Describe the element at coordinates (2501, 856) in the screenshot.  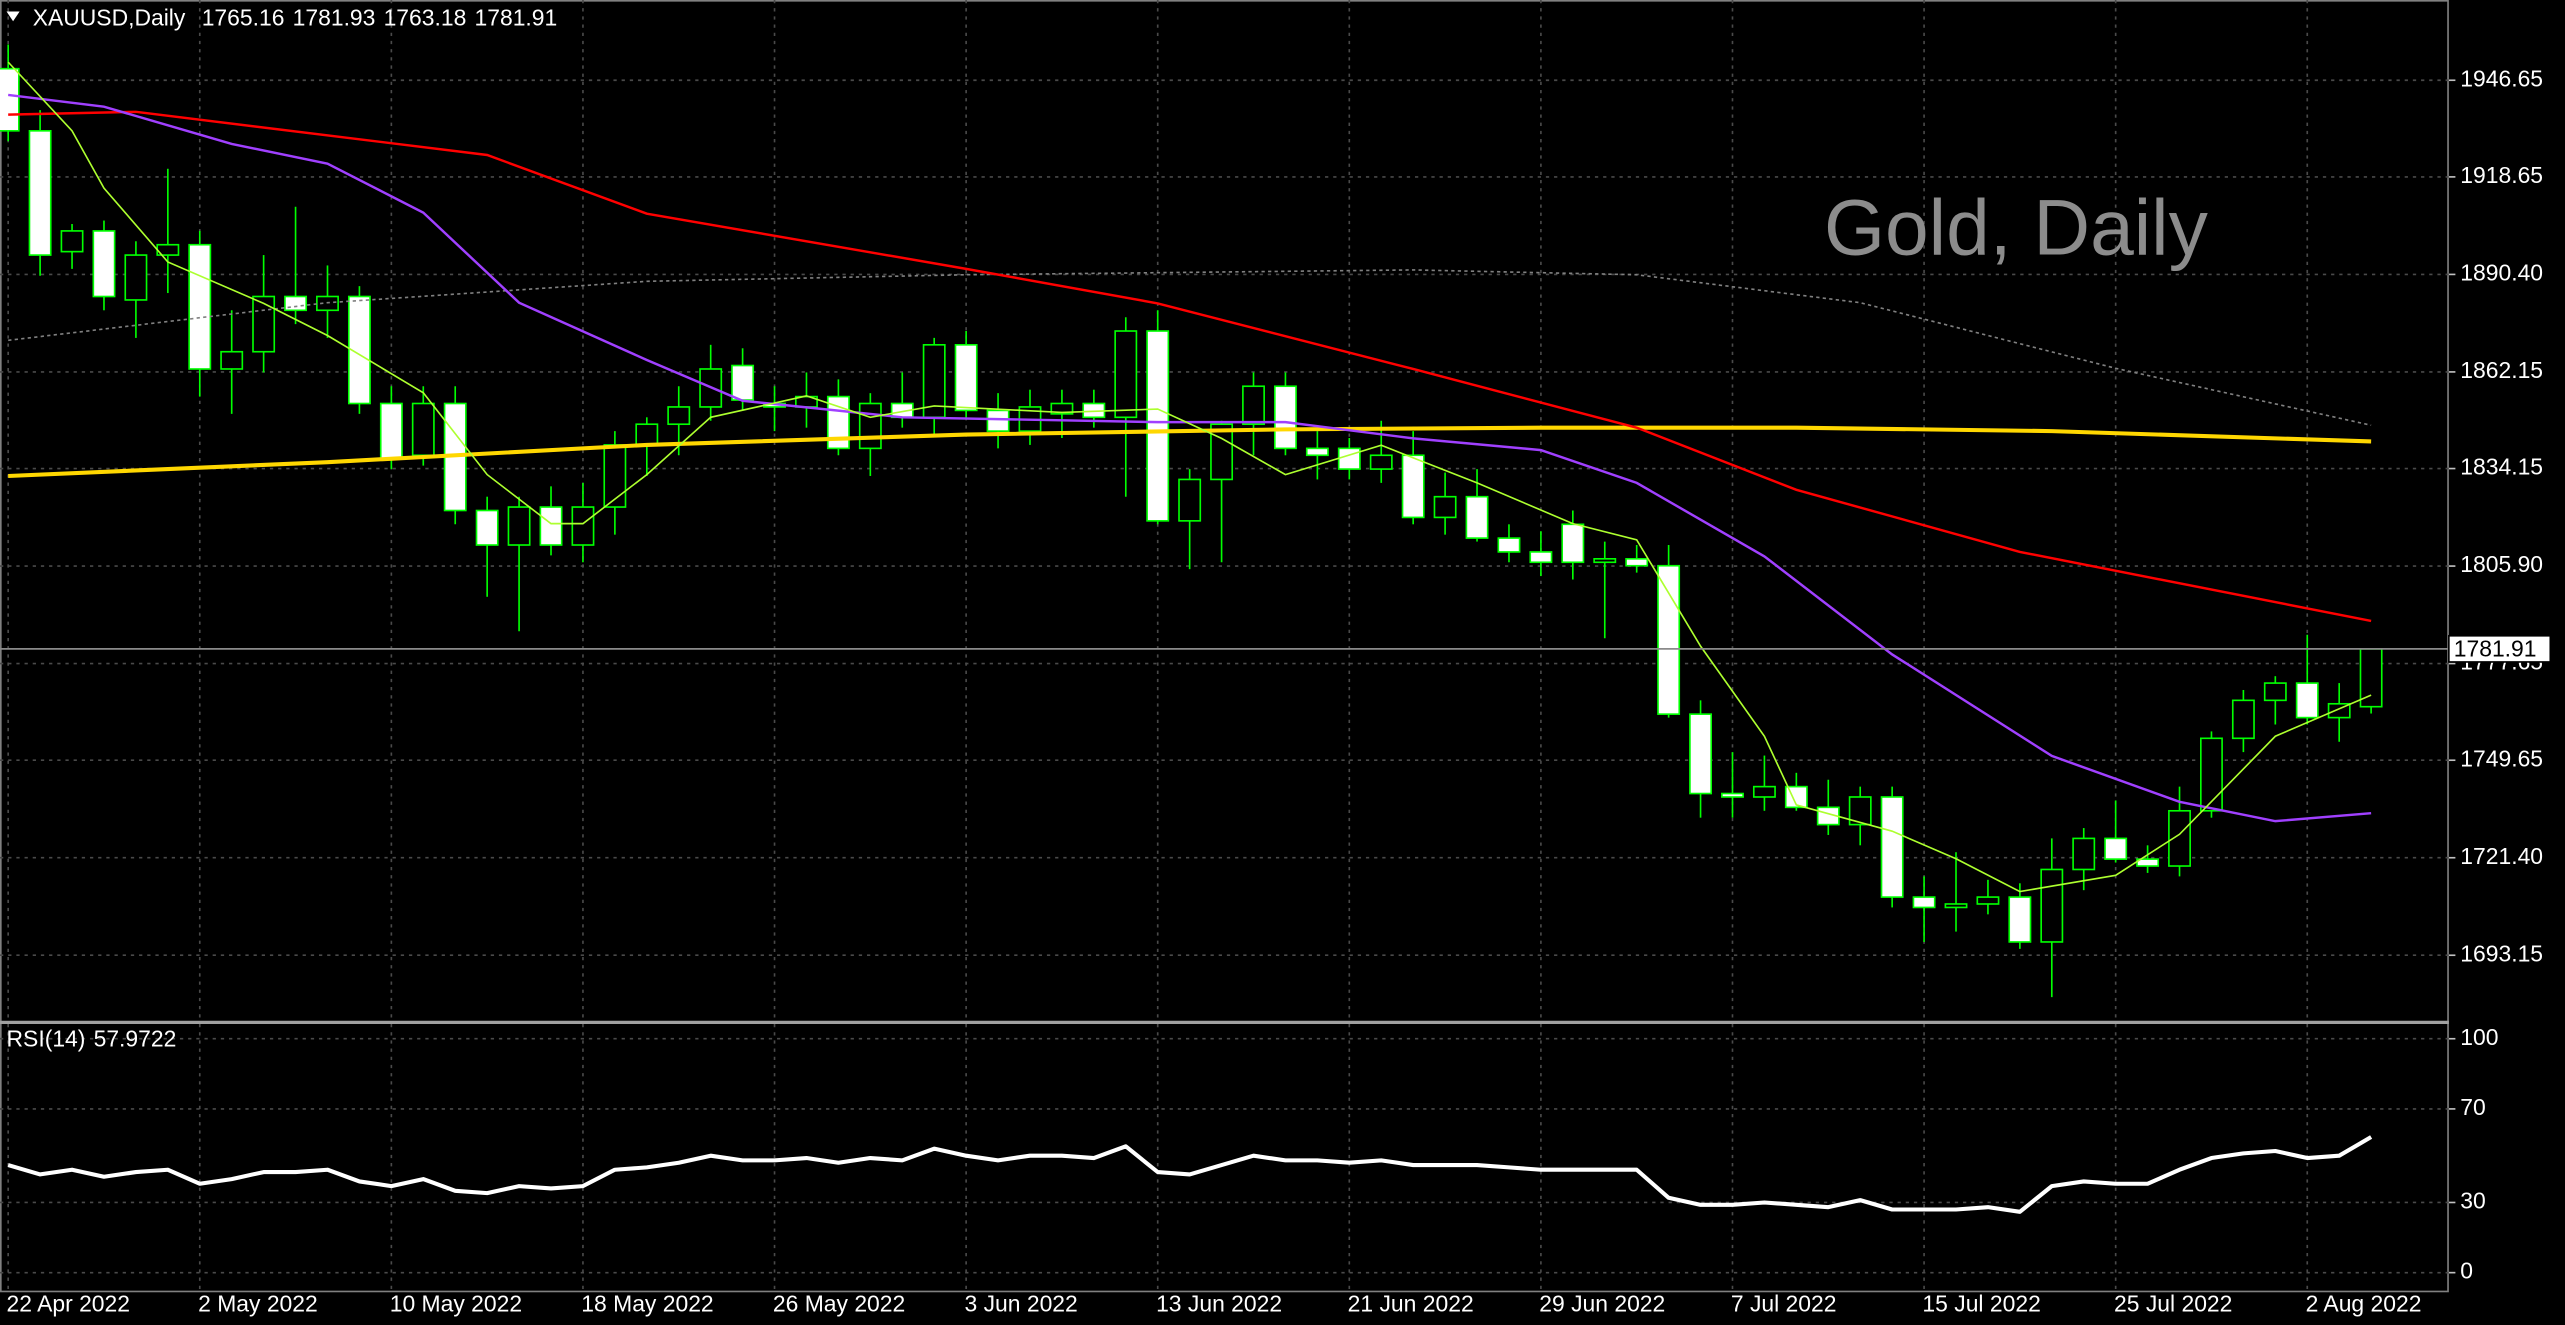
I see `y-tick-label: 1721.40` at that location.